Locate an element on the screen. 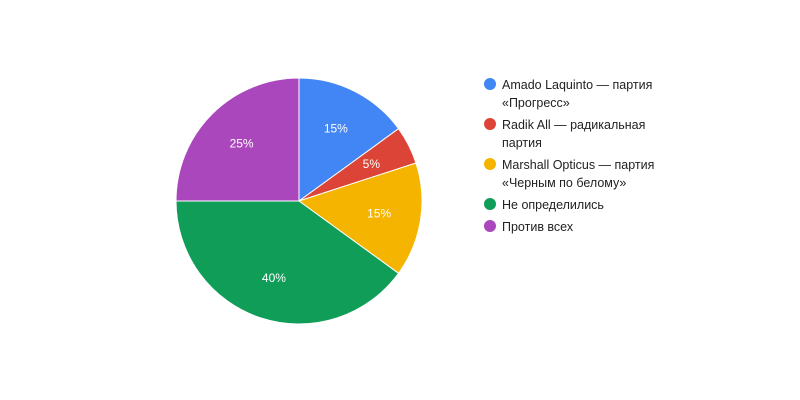  legend-item: Против всех is located at coordinates (594, 227).